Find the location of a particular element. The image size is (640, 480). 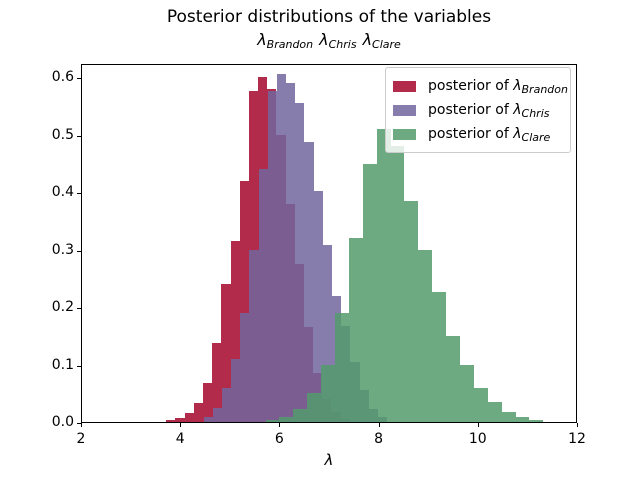

y-tick-label: 0.6 is located at coordinates (62, 77).